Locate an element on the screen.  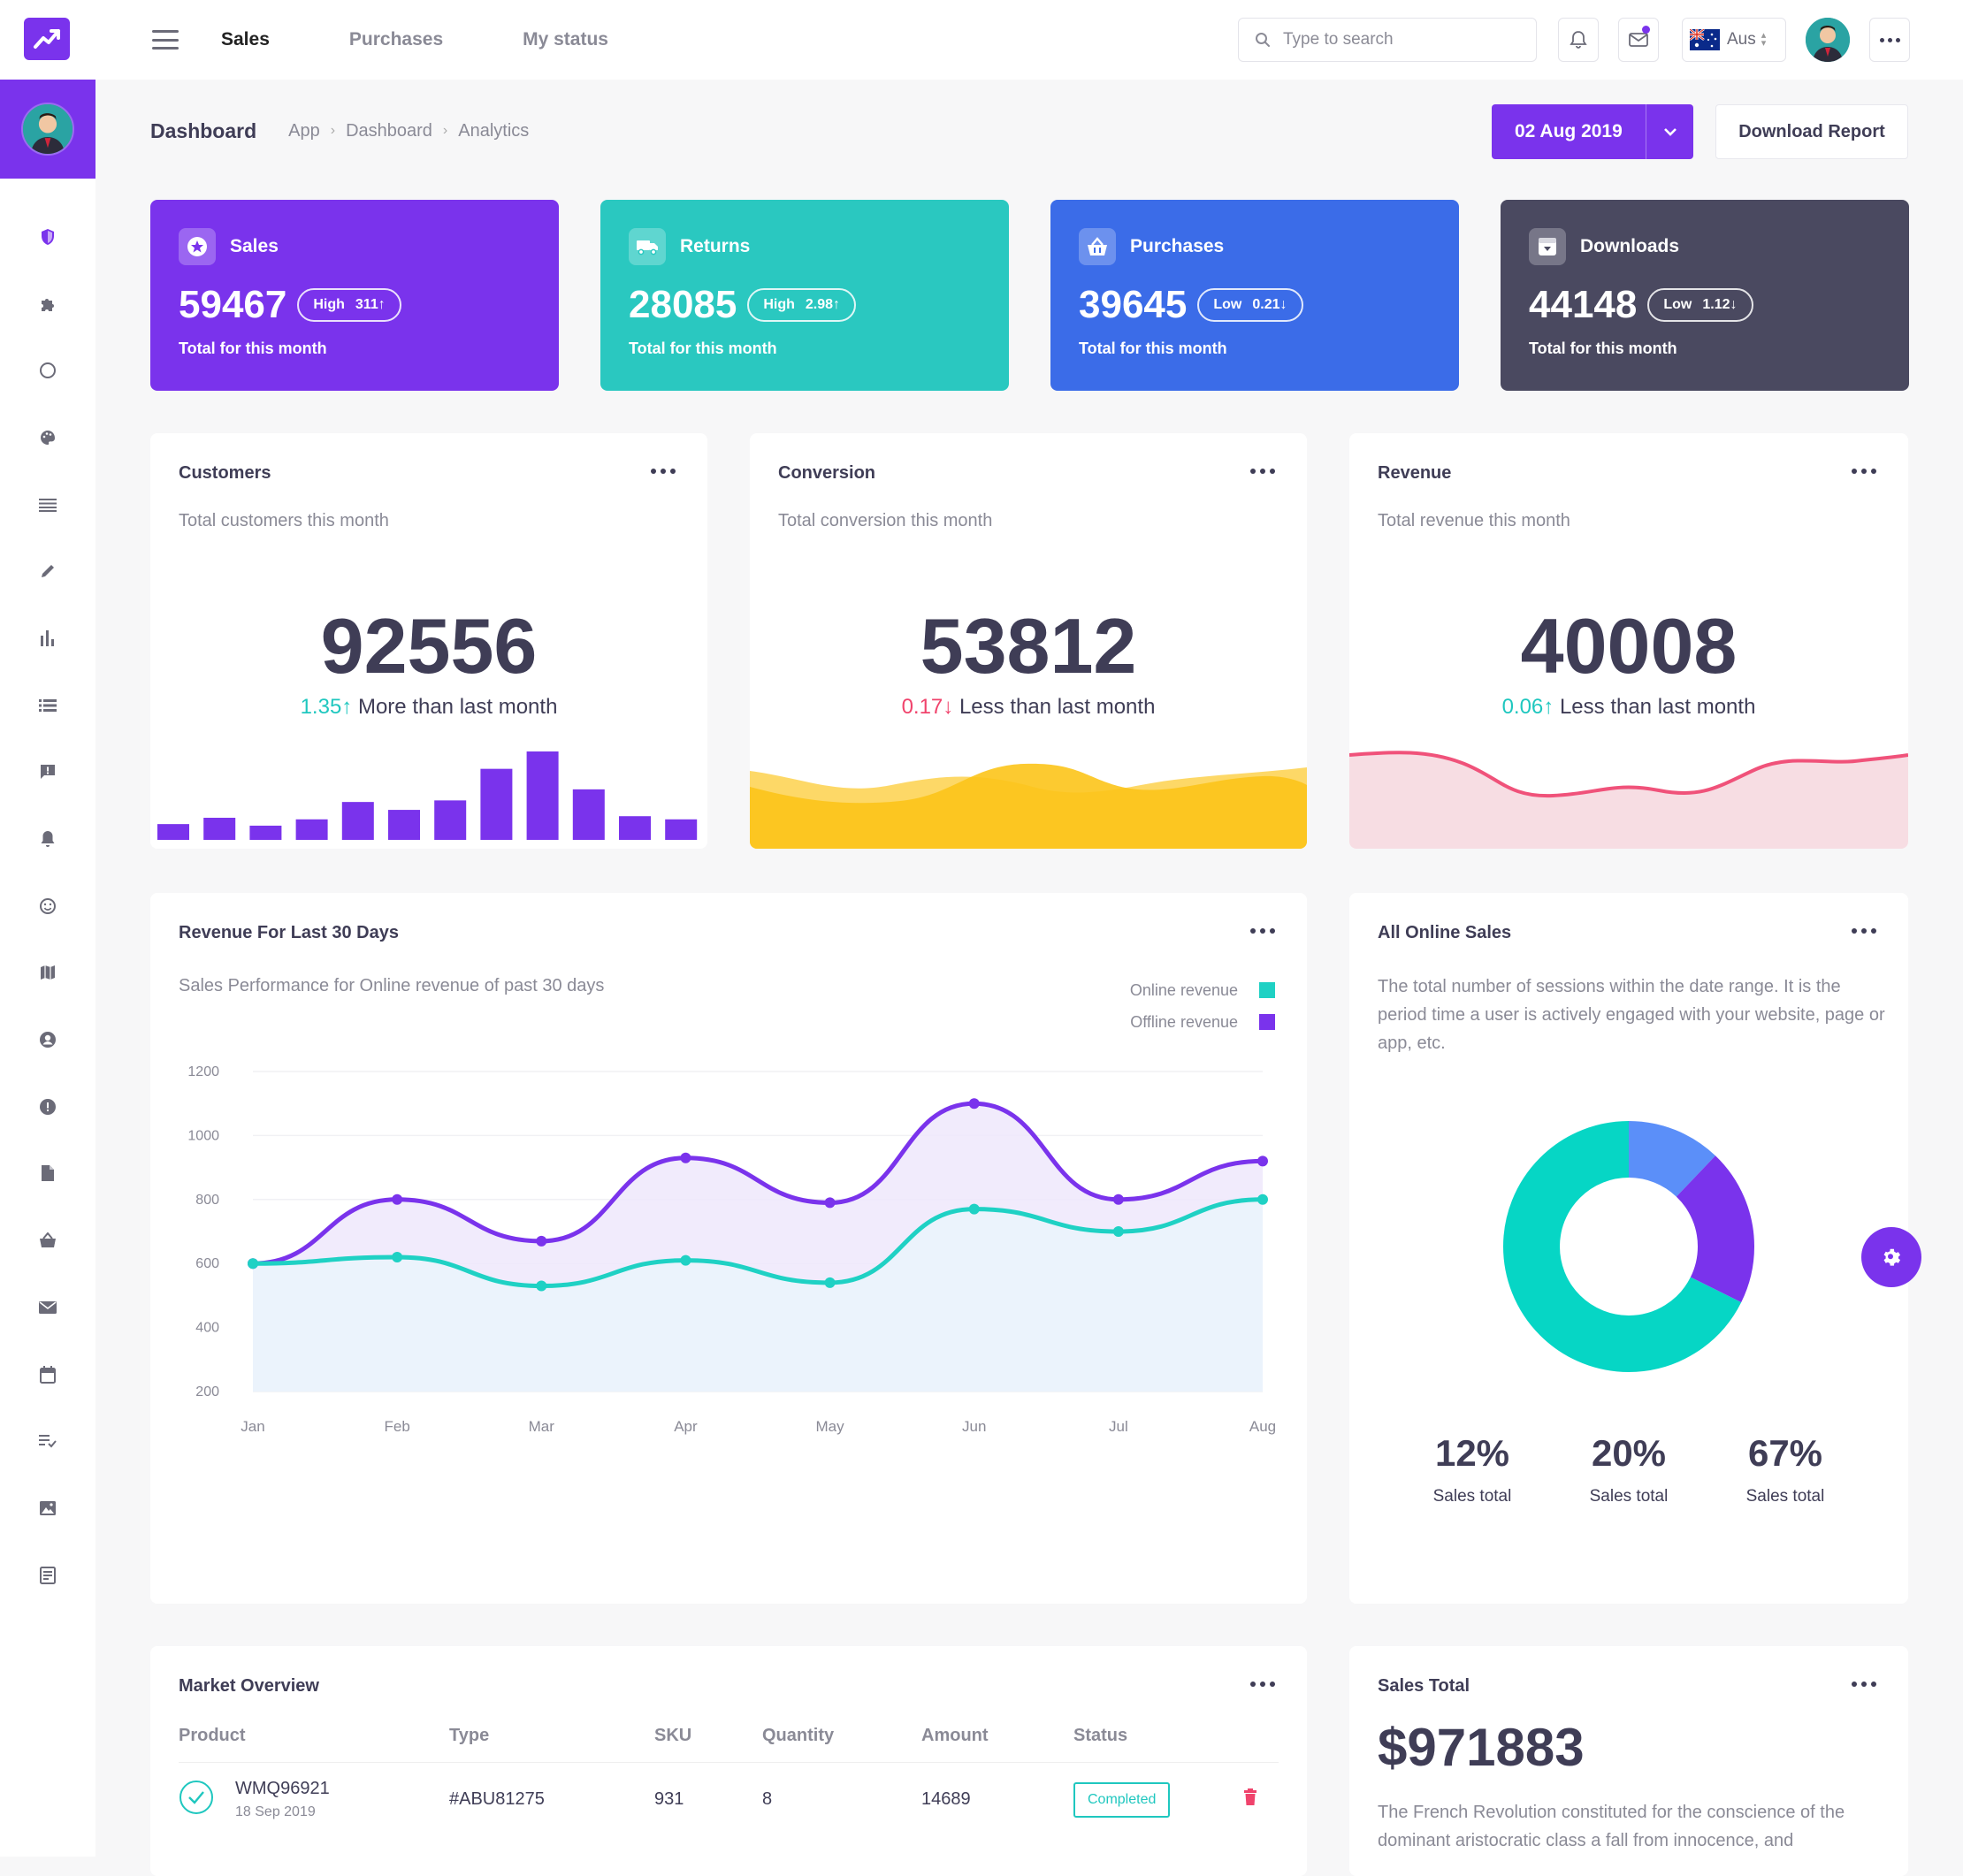
sidebar-item-dashboard is located at coordinates (47, 237).